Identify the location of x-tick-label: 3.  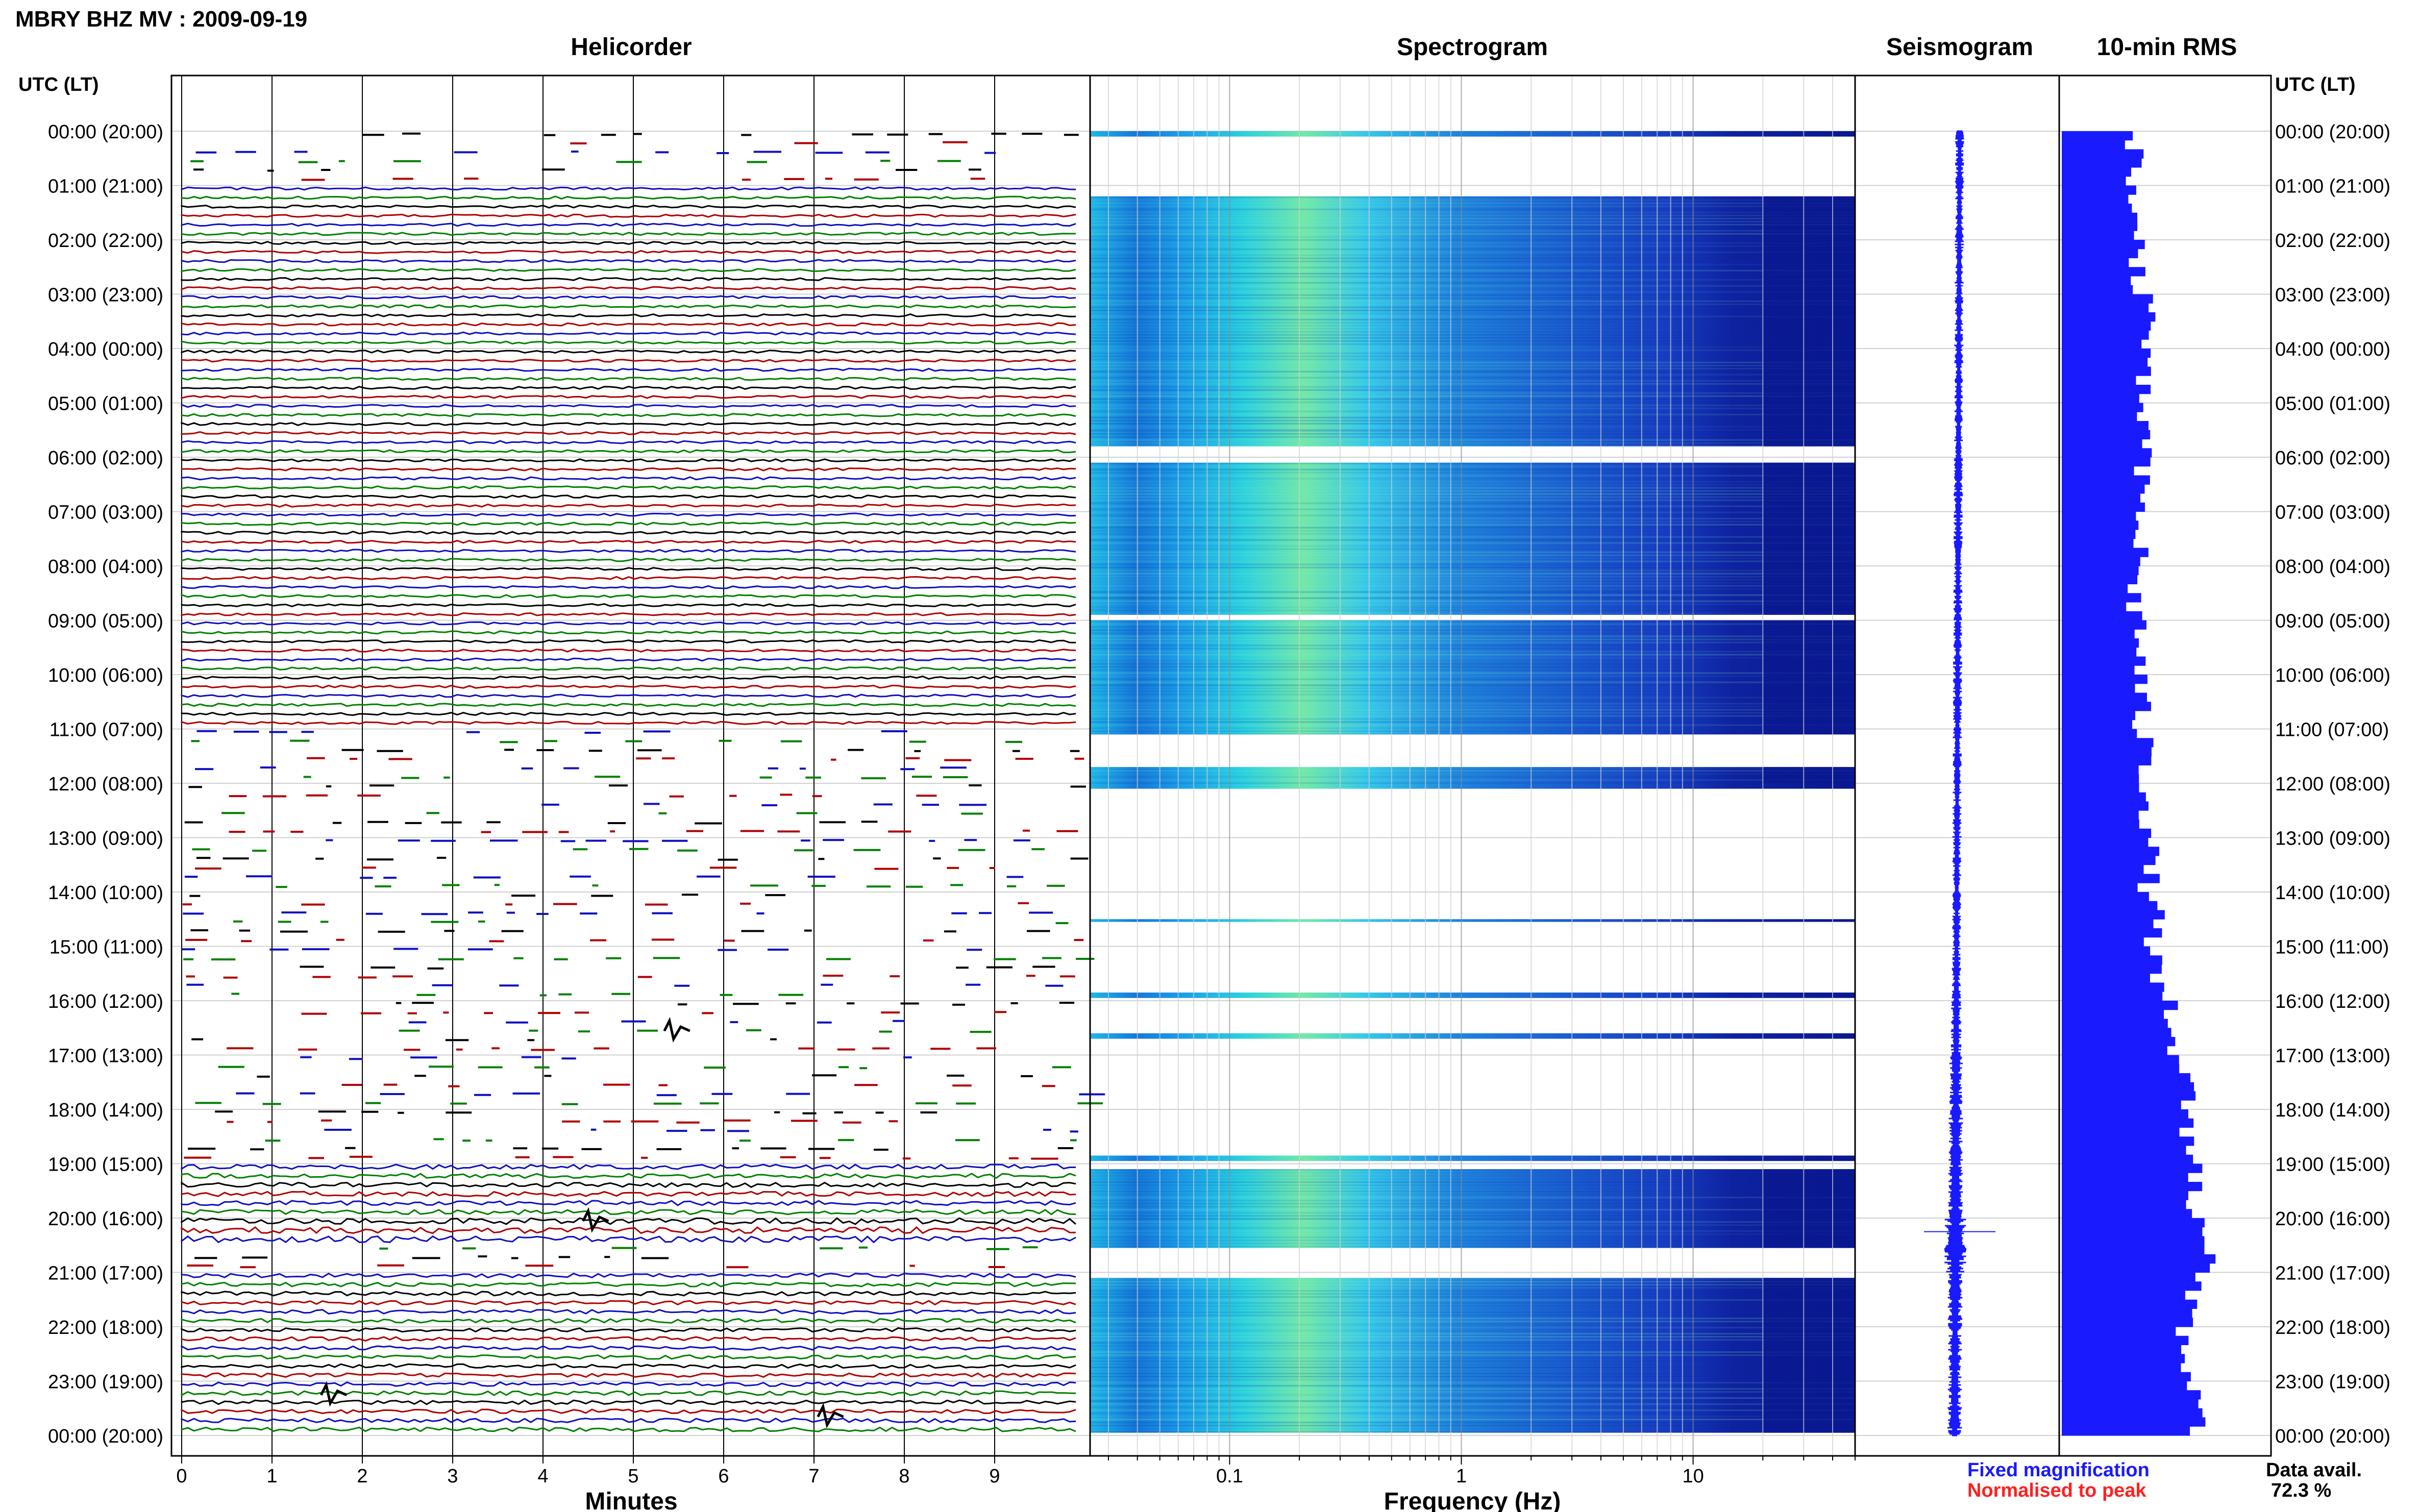
(452, 1476).